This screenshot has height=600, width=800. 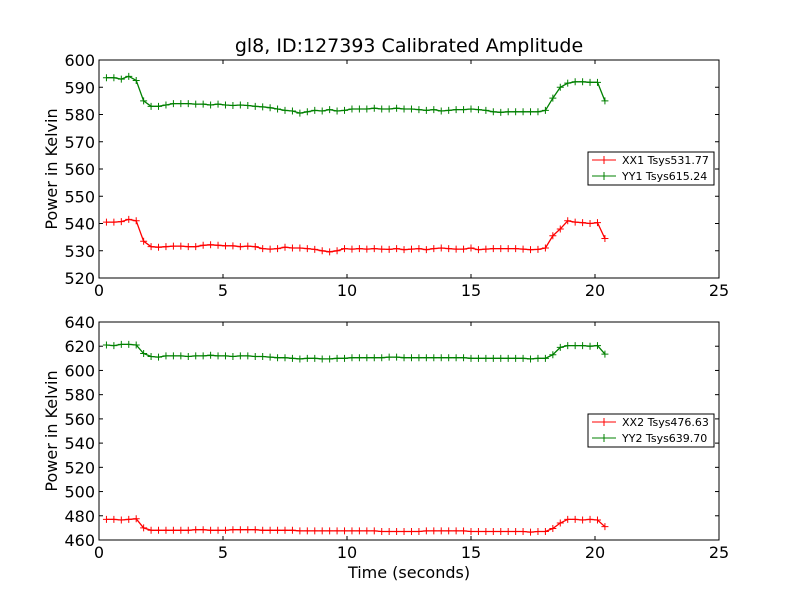 What do you see at coordinates (604, 160) in the screenshot?
I see `top-legend-marker-xx1` at bounding box center [604, 160].